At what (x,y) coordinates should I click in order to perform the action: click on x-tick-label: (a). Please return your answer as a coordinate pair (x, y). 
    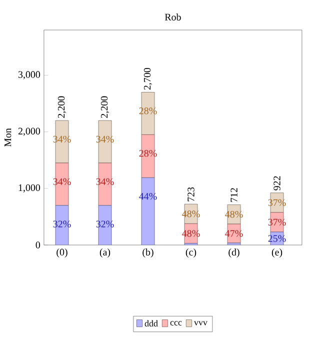
    Looking at the image, I should click on (105, 253).